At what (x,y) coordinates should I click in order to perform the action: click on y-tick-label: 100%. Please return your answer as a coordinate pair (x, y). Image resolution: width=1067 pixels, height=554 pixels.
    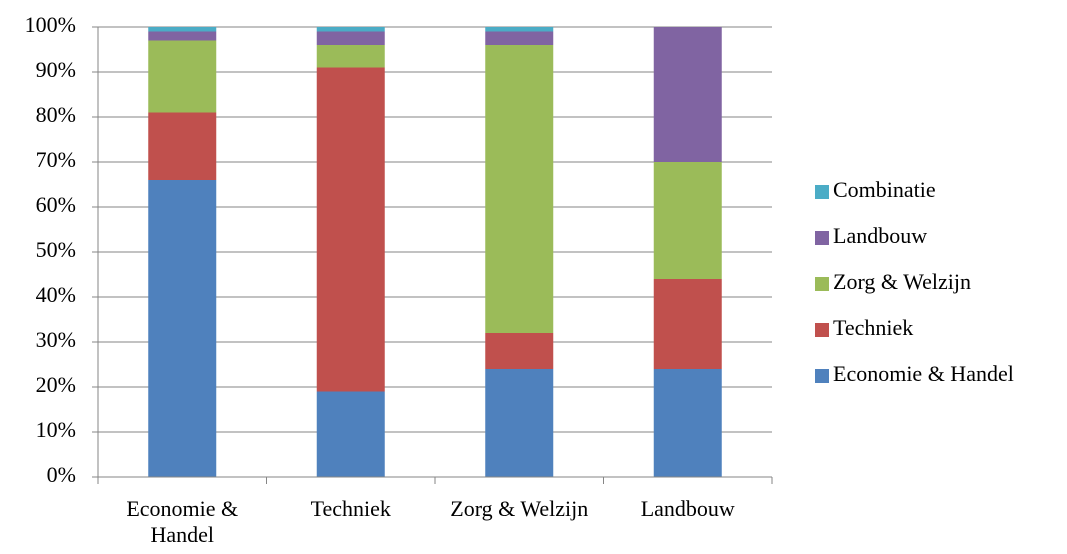
    Looking at the image, I should click on (50, 24).